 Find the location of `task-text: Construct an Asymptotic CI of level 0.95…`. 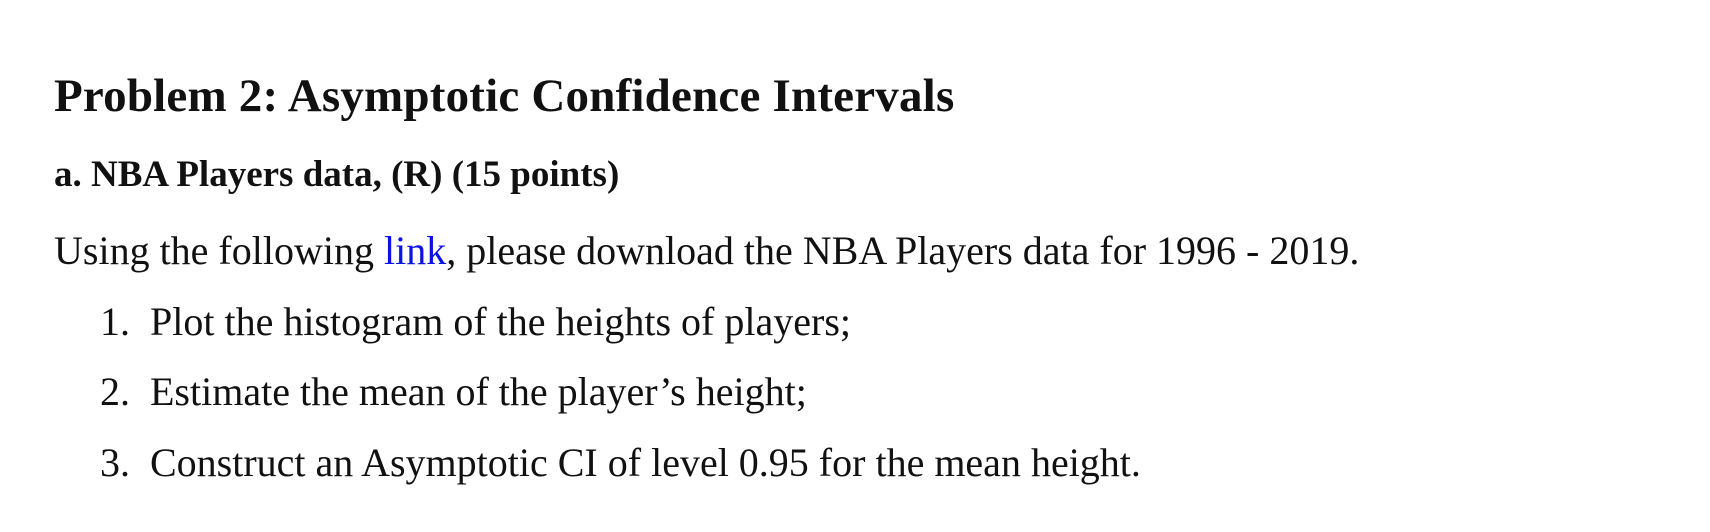

task-text: Construct an Asymptotic CI of level 0.95… is located at coordinates (645, 462).